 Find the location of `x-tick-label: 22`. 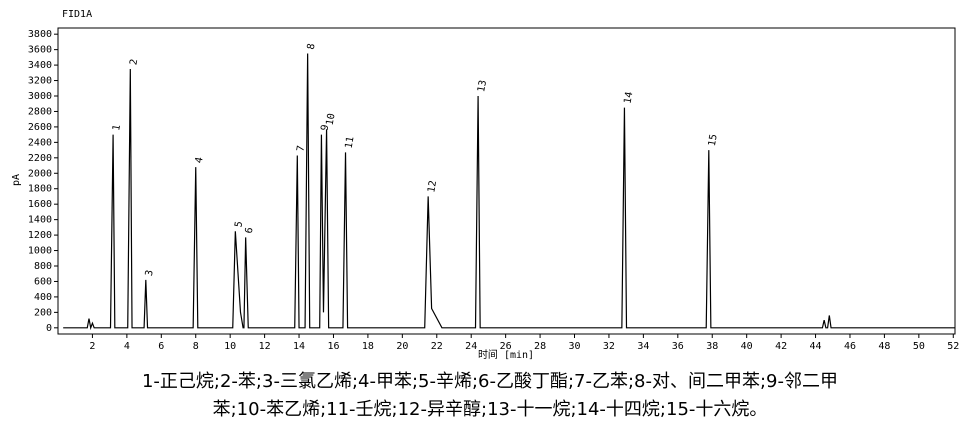

x-tick-label: 22 is located at coordinates (437, 346).